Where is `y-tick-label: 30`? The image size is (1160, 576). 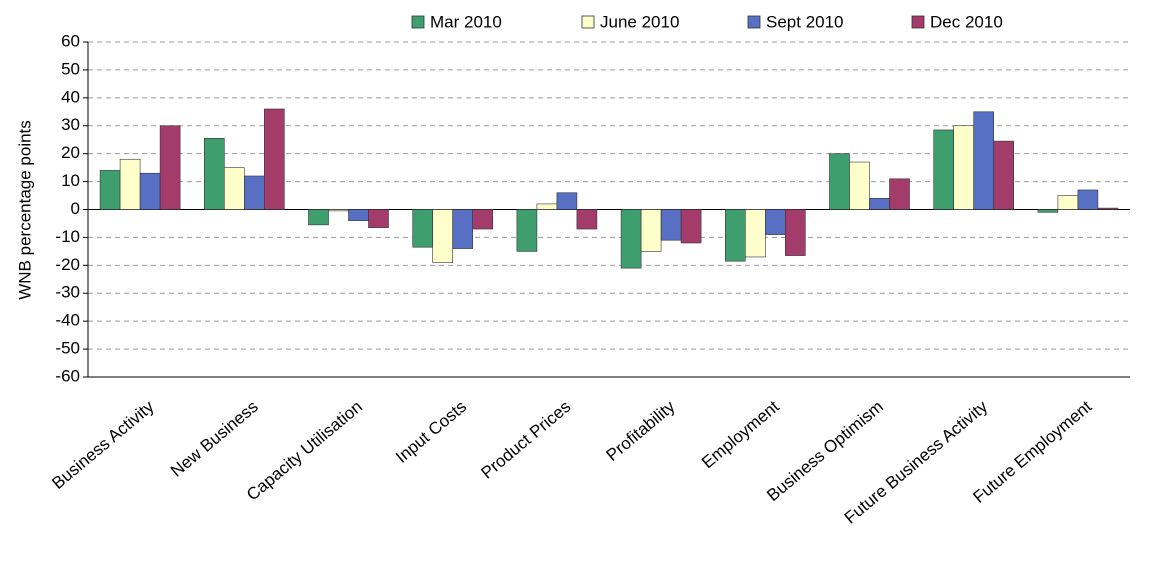
y-tick-label: 30 is located at coordinates (70, 124).